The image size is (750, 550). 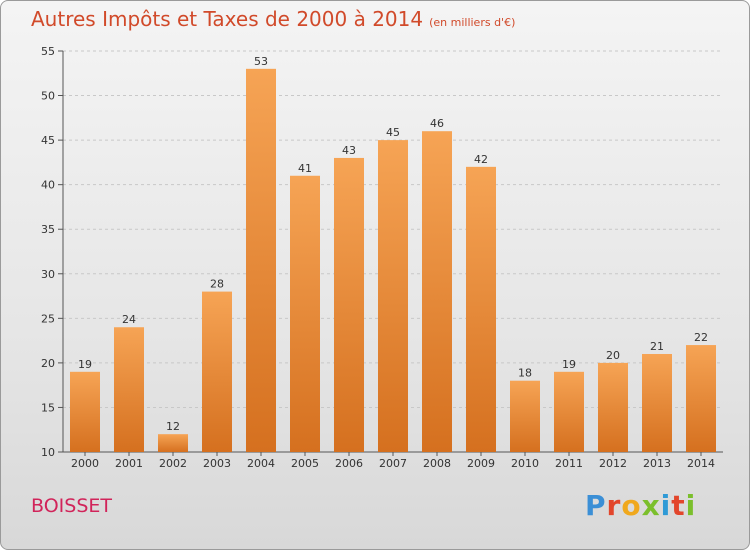 What do you see at coordinates (678, 505) in the screenshot?
I see `logo-letter: t` at bounding box center [678, 505].